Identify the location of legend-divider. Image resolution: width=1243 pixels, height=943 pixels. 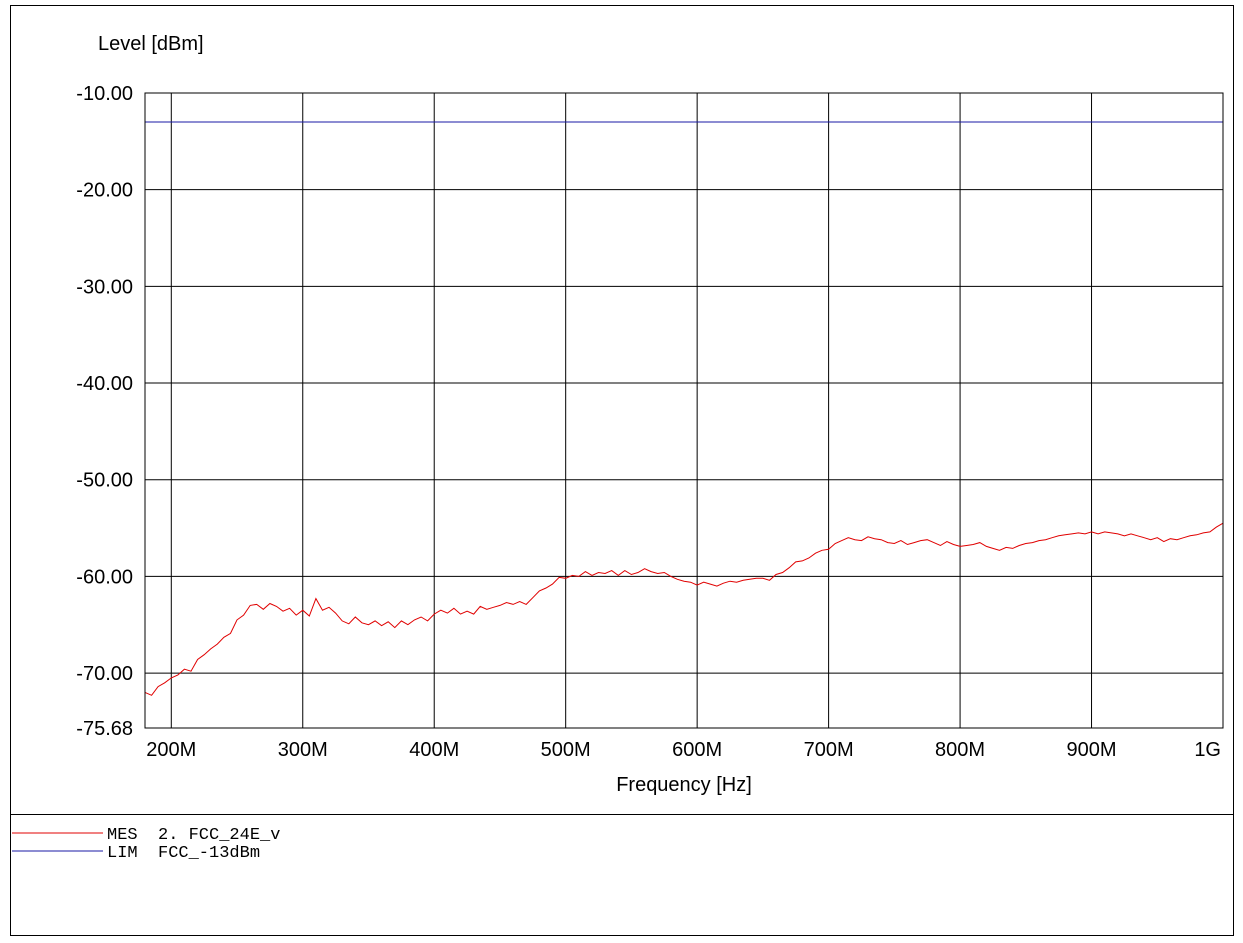
(622, 814).